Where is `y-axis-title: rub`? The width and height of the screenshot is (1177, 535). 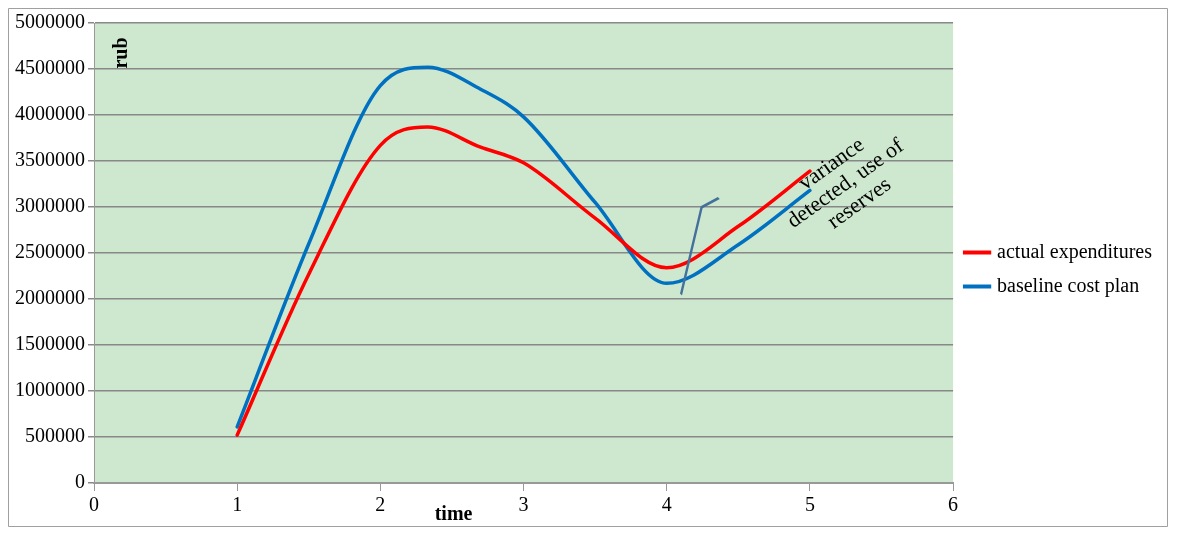 y-axis-title: rub is located at coordinates (120, 53).